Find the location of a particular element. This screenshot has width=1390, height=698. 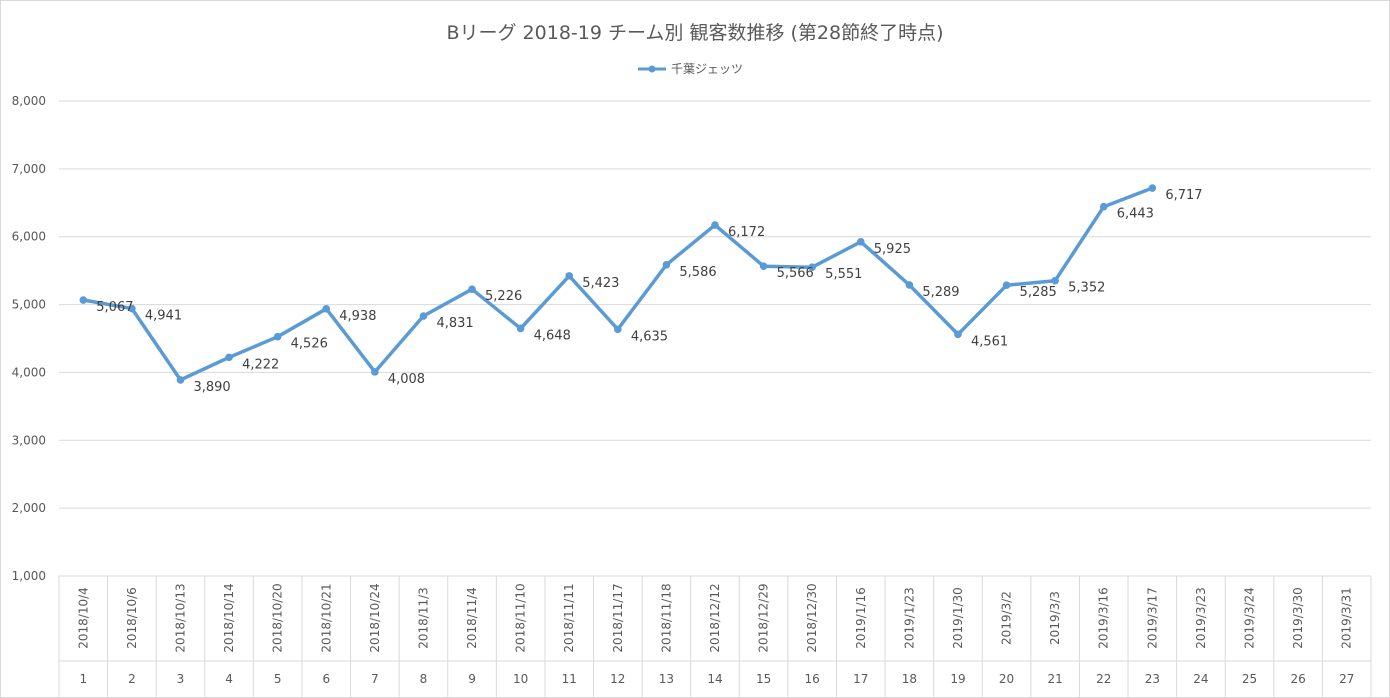

data-label: 4,938 is located at coordinates (357, 316).